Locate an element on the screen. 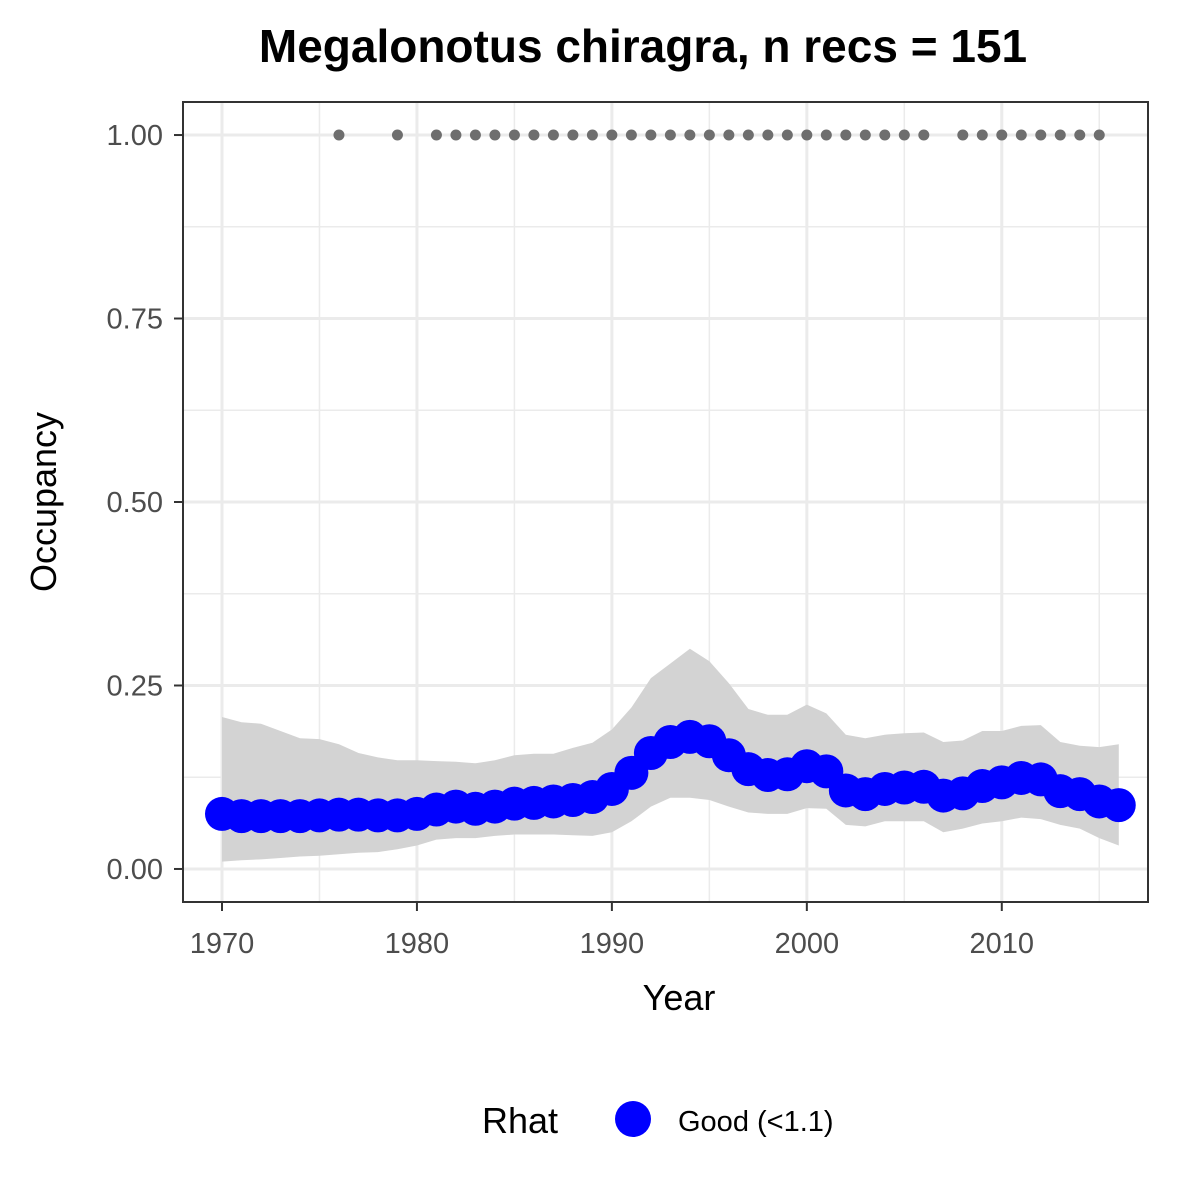  legend-label-good: Good (<1.1) is located at coordinates (756, 1122).